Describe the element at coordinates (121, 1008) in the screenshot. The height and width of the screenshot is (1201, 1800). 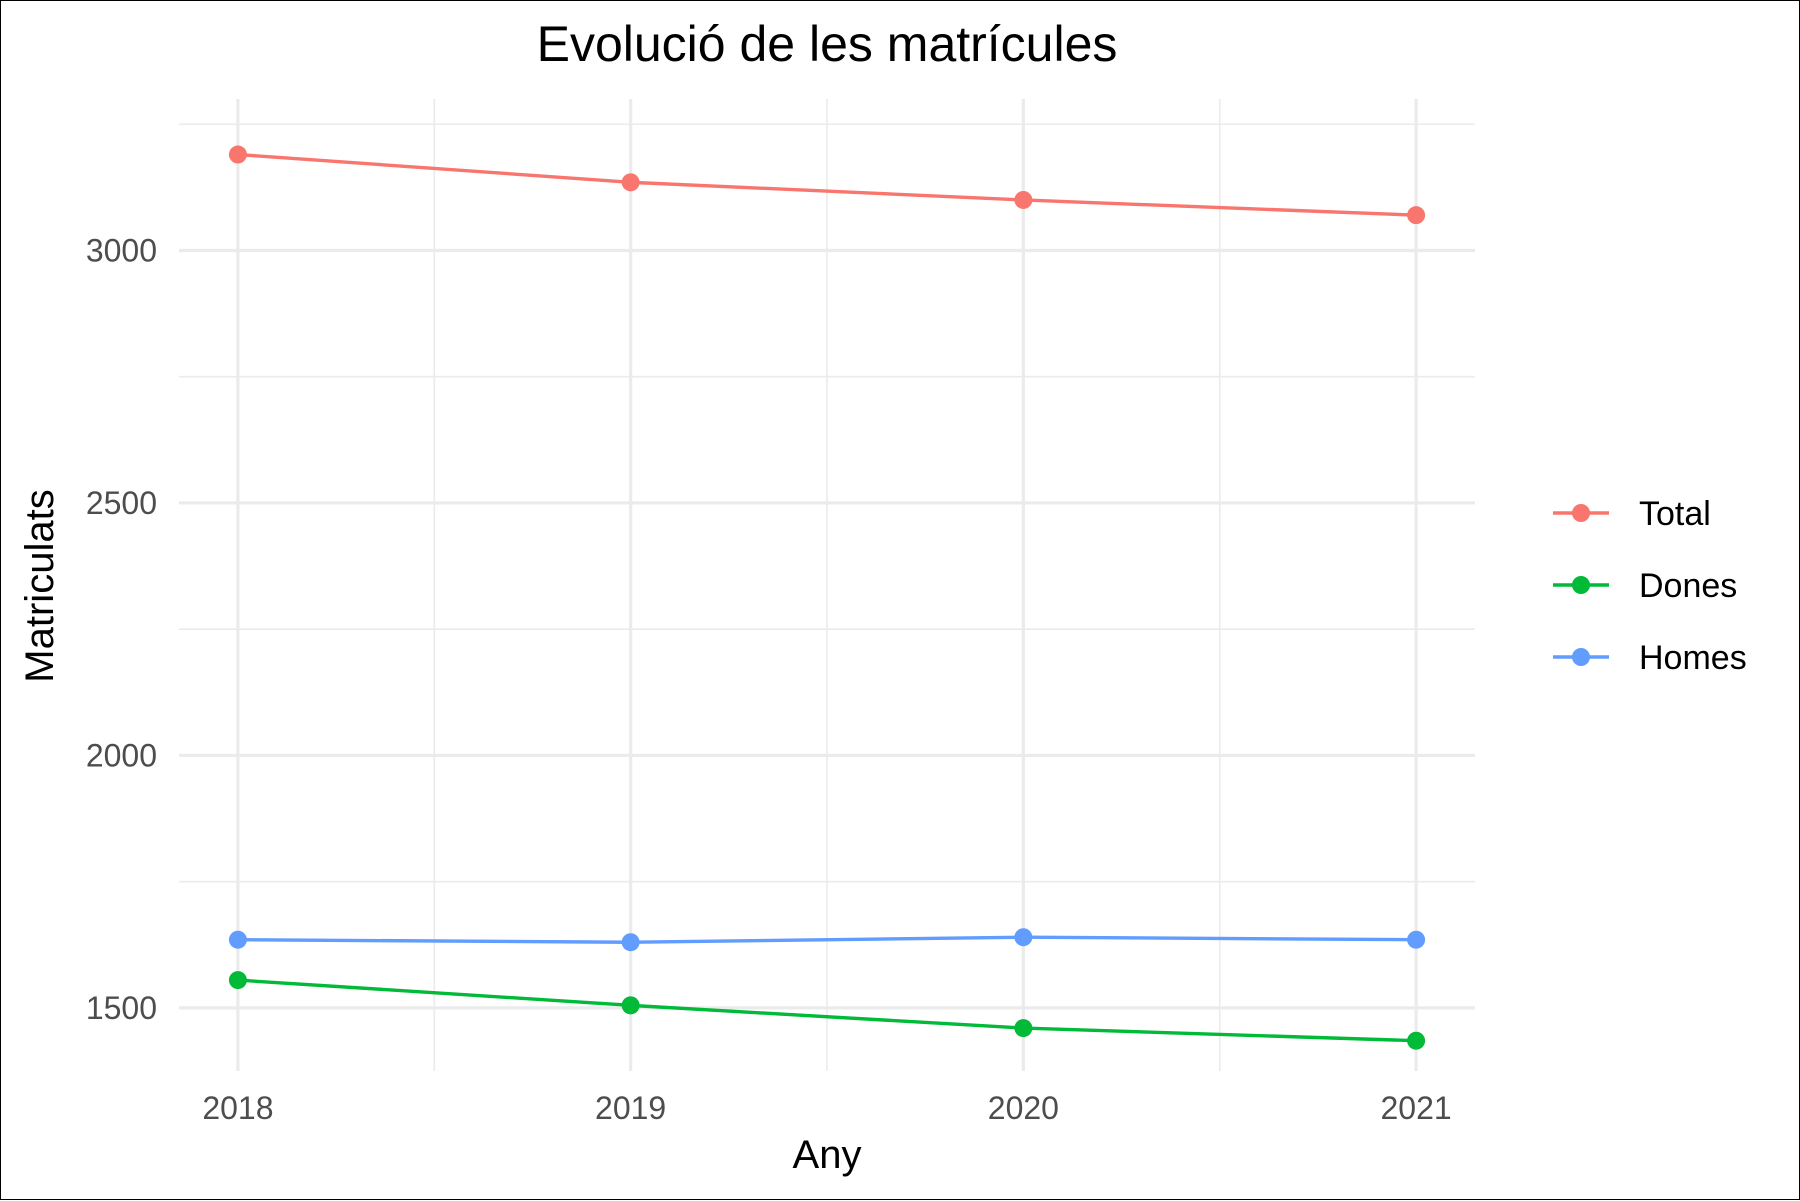
I see `y-tick-label: 1500` at that location.